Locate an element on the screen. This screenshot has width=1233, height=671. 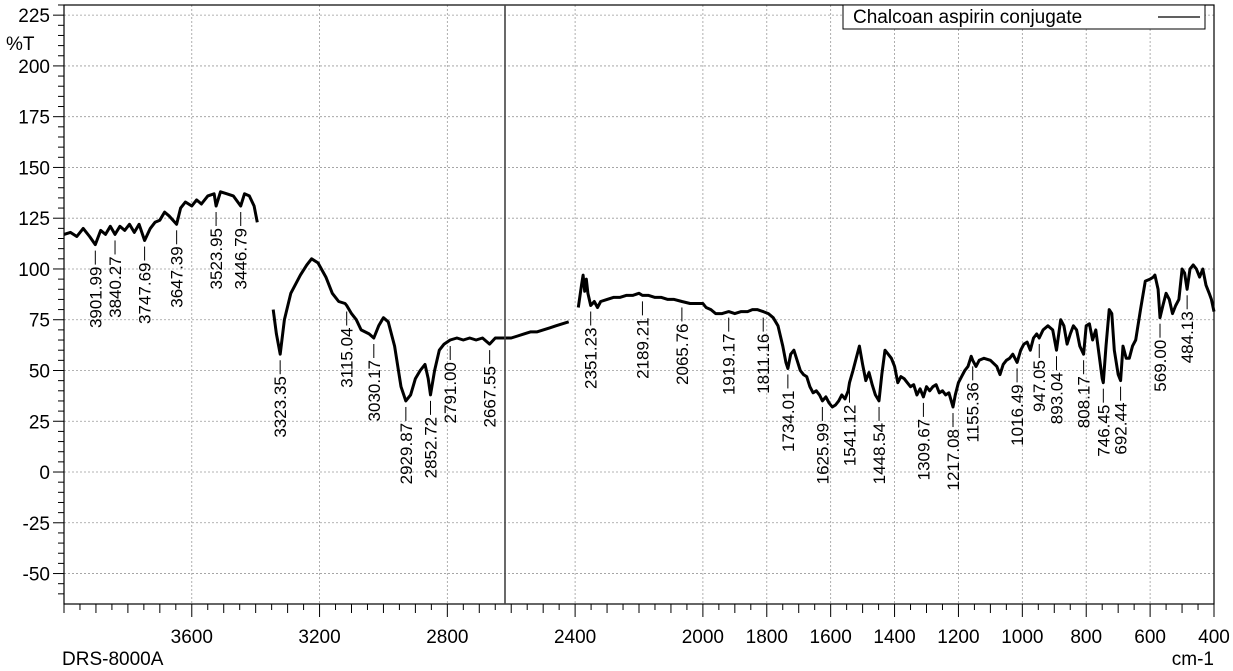
peak-label: 1625.99 is located at coordinates (822, 453).